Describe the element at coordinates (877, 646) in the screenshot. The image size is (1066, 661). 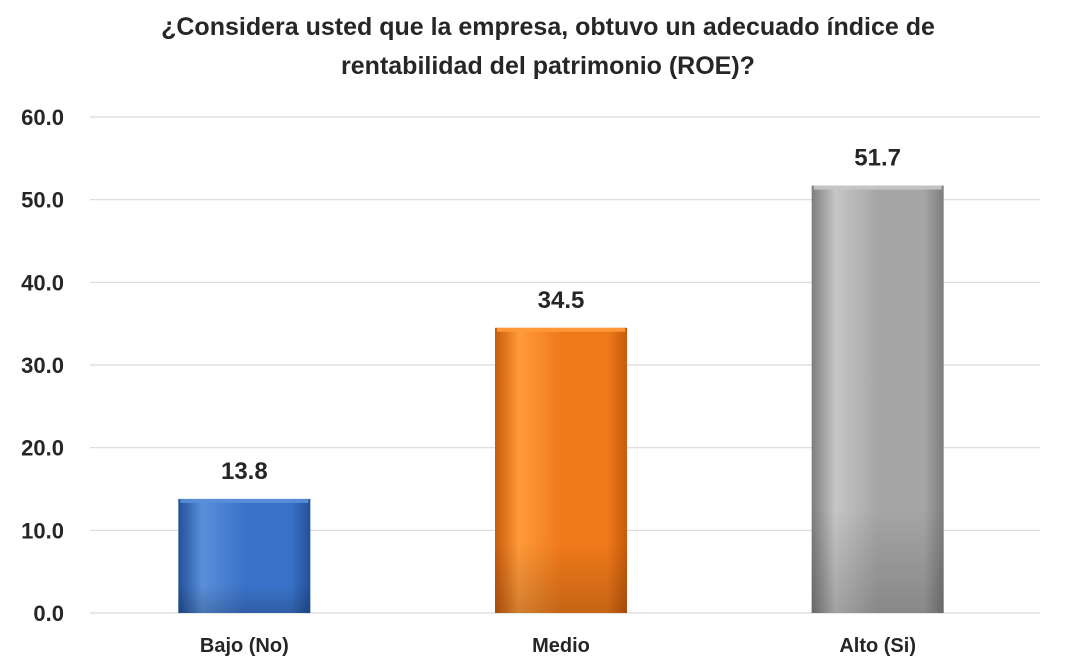
I see `category-label: Alto (Si)` at that location.